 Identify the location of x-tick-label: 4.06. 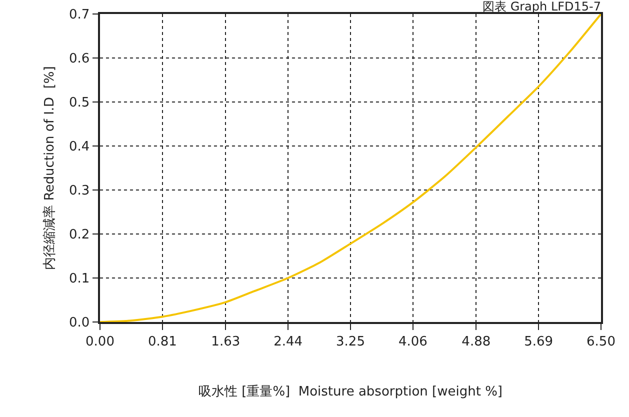
(413, 342).